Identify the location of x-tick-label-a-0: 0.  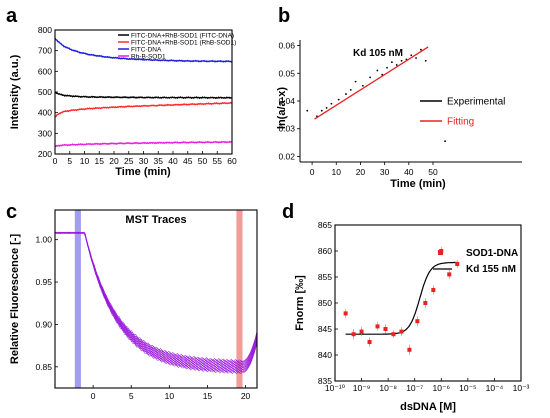
(55, 161).